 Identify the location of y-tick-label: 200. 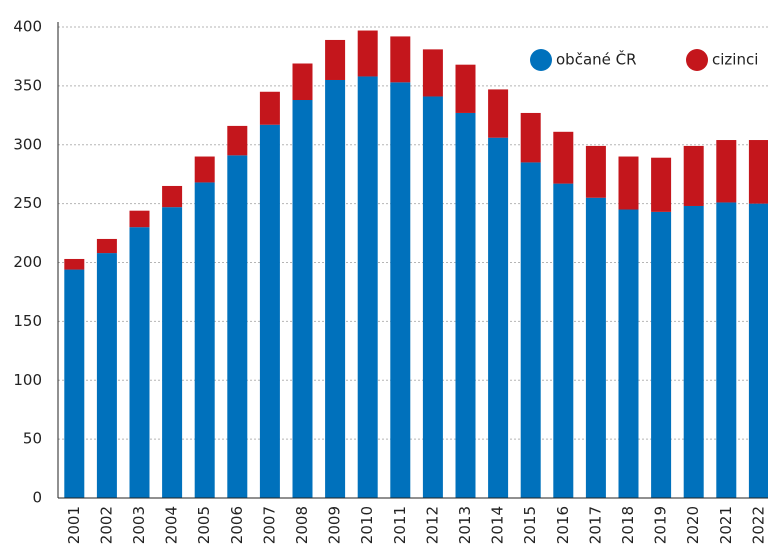
(27, 262).